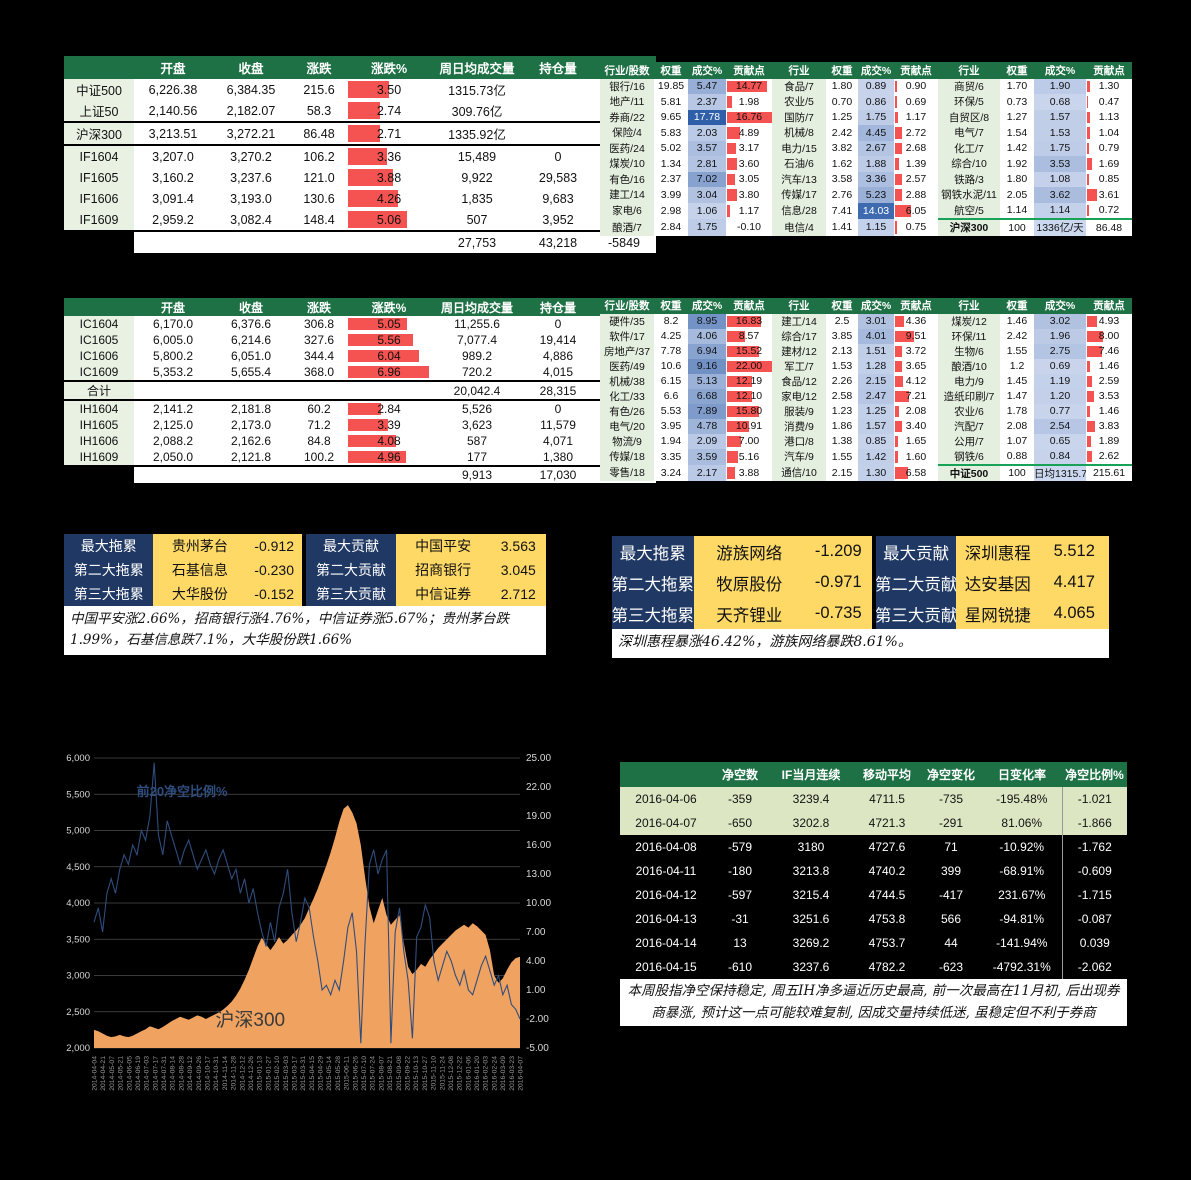 The height and width of the screenshot is (1180, 1191). Describe the element at coordinates (627, 164) in the screenshot. I see `industry-name: 煤炭/10` at that location.